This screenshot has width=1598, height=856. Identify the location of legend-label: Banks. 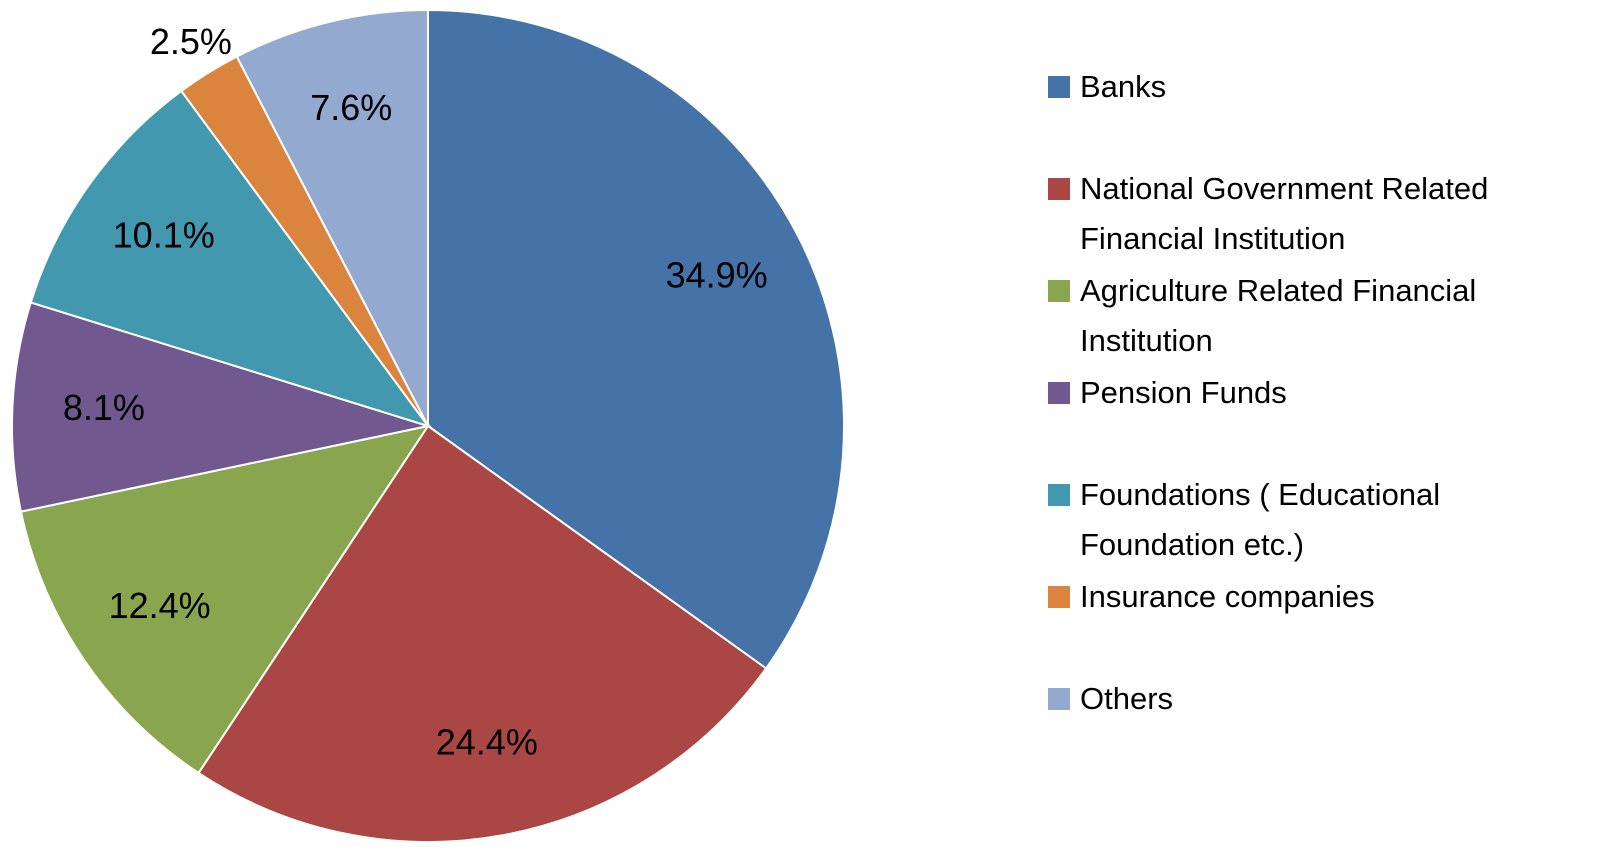
(1123, 86).